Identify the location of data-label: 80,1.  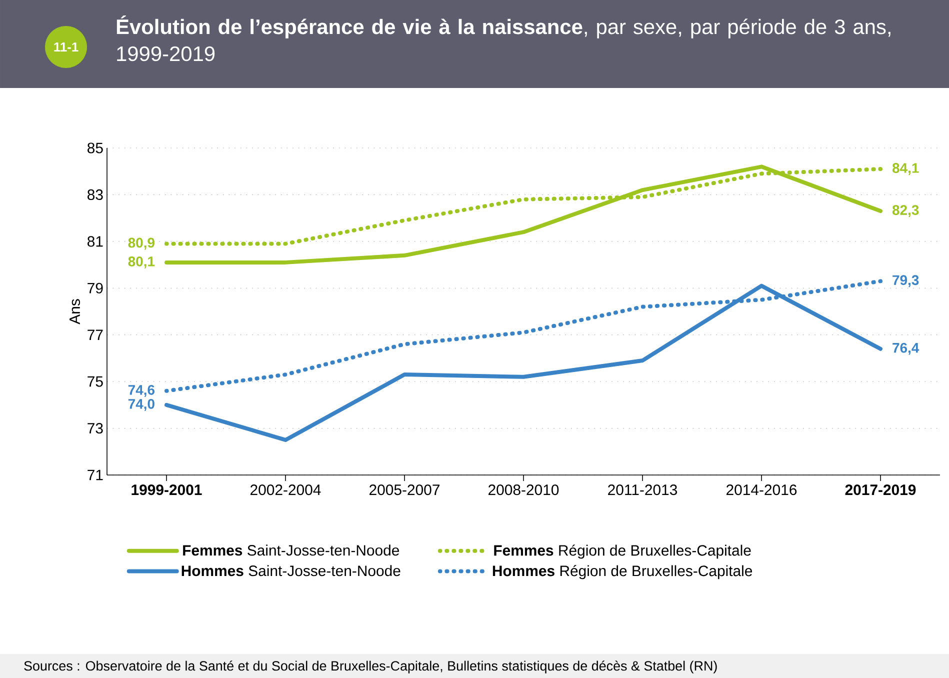
(141, 262).